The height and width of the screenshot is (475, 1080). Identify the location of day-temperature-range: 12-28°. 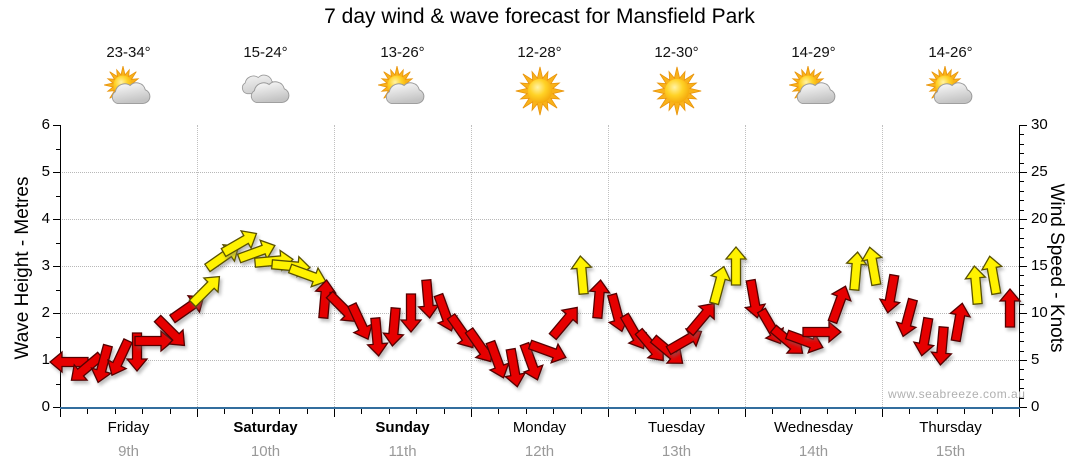
(539, 52).